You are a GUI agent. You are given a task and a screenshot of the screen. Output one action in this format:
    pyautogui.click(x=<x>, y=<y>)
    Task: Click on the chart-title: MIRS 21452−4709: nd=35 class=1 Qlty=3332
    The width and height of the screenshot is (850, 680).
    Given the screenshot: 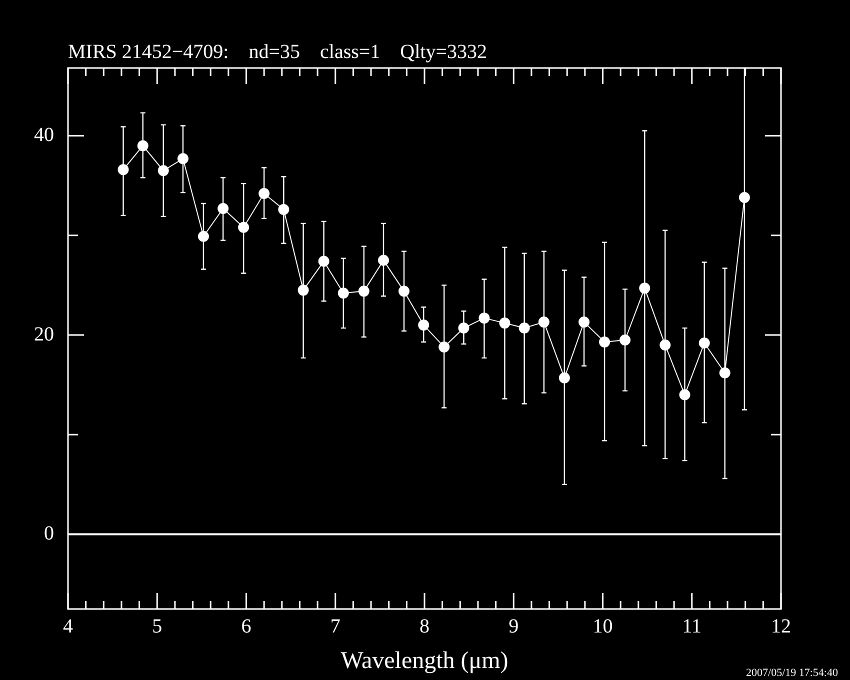 What is the action you would take?
    pyautogui.click(x=278, y=52)
    